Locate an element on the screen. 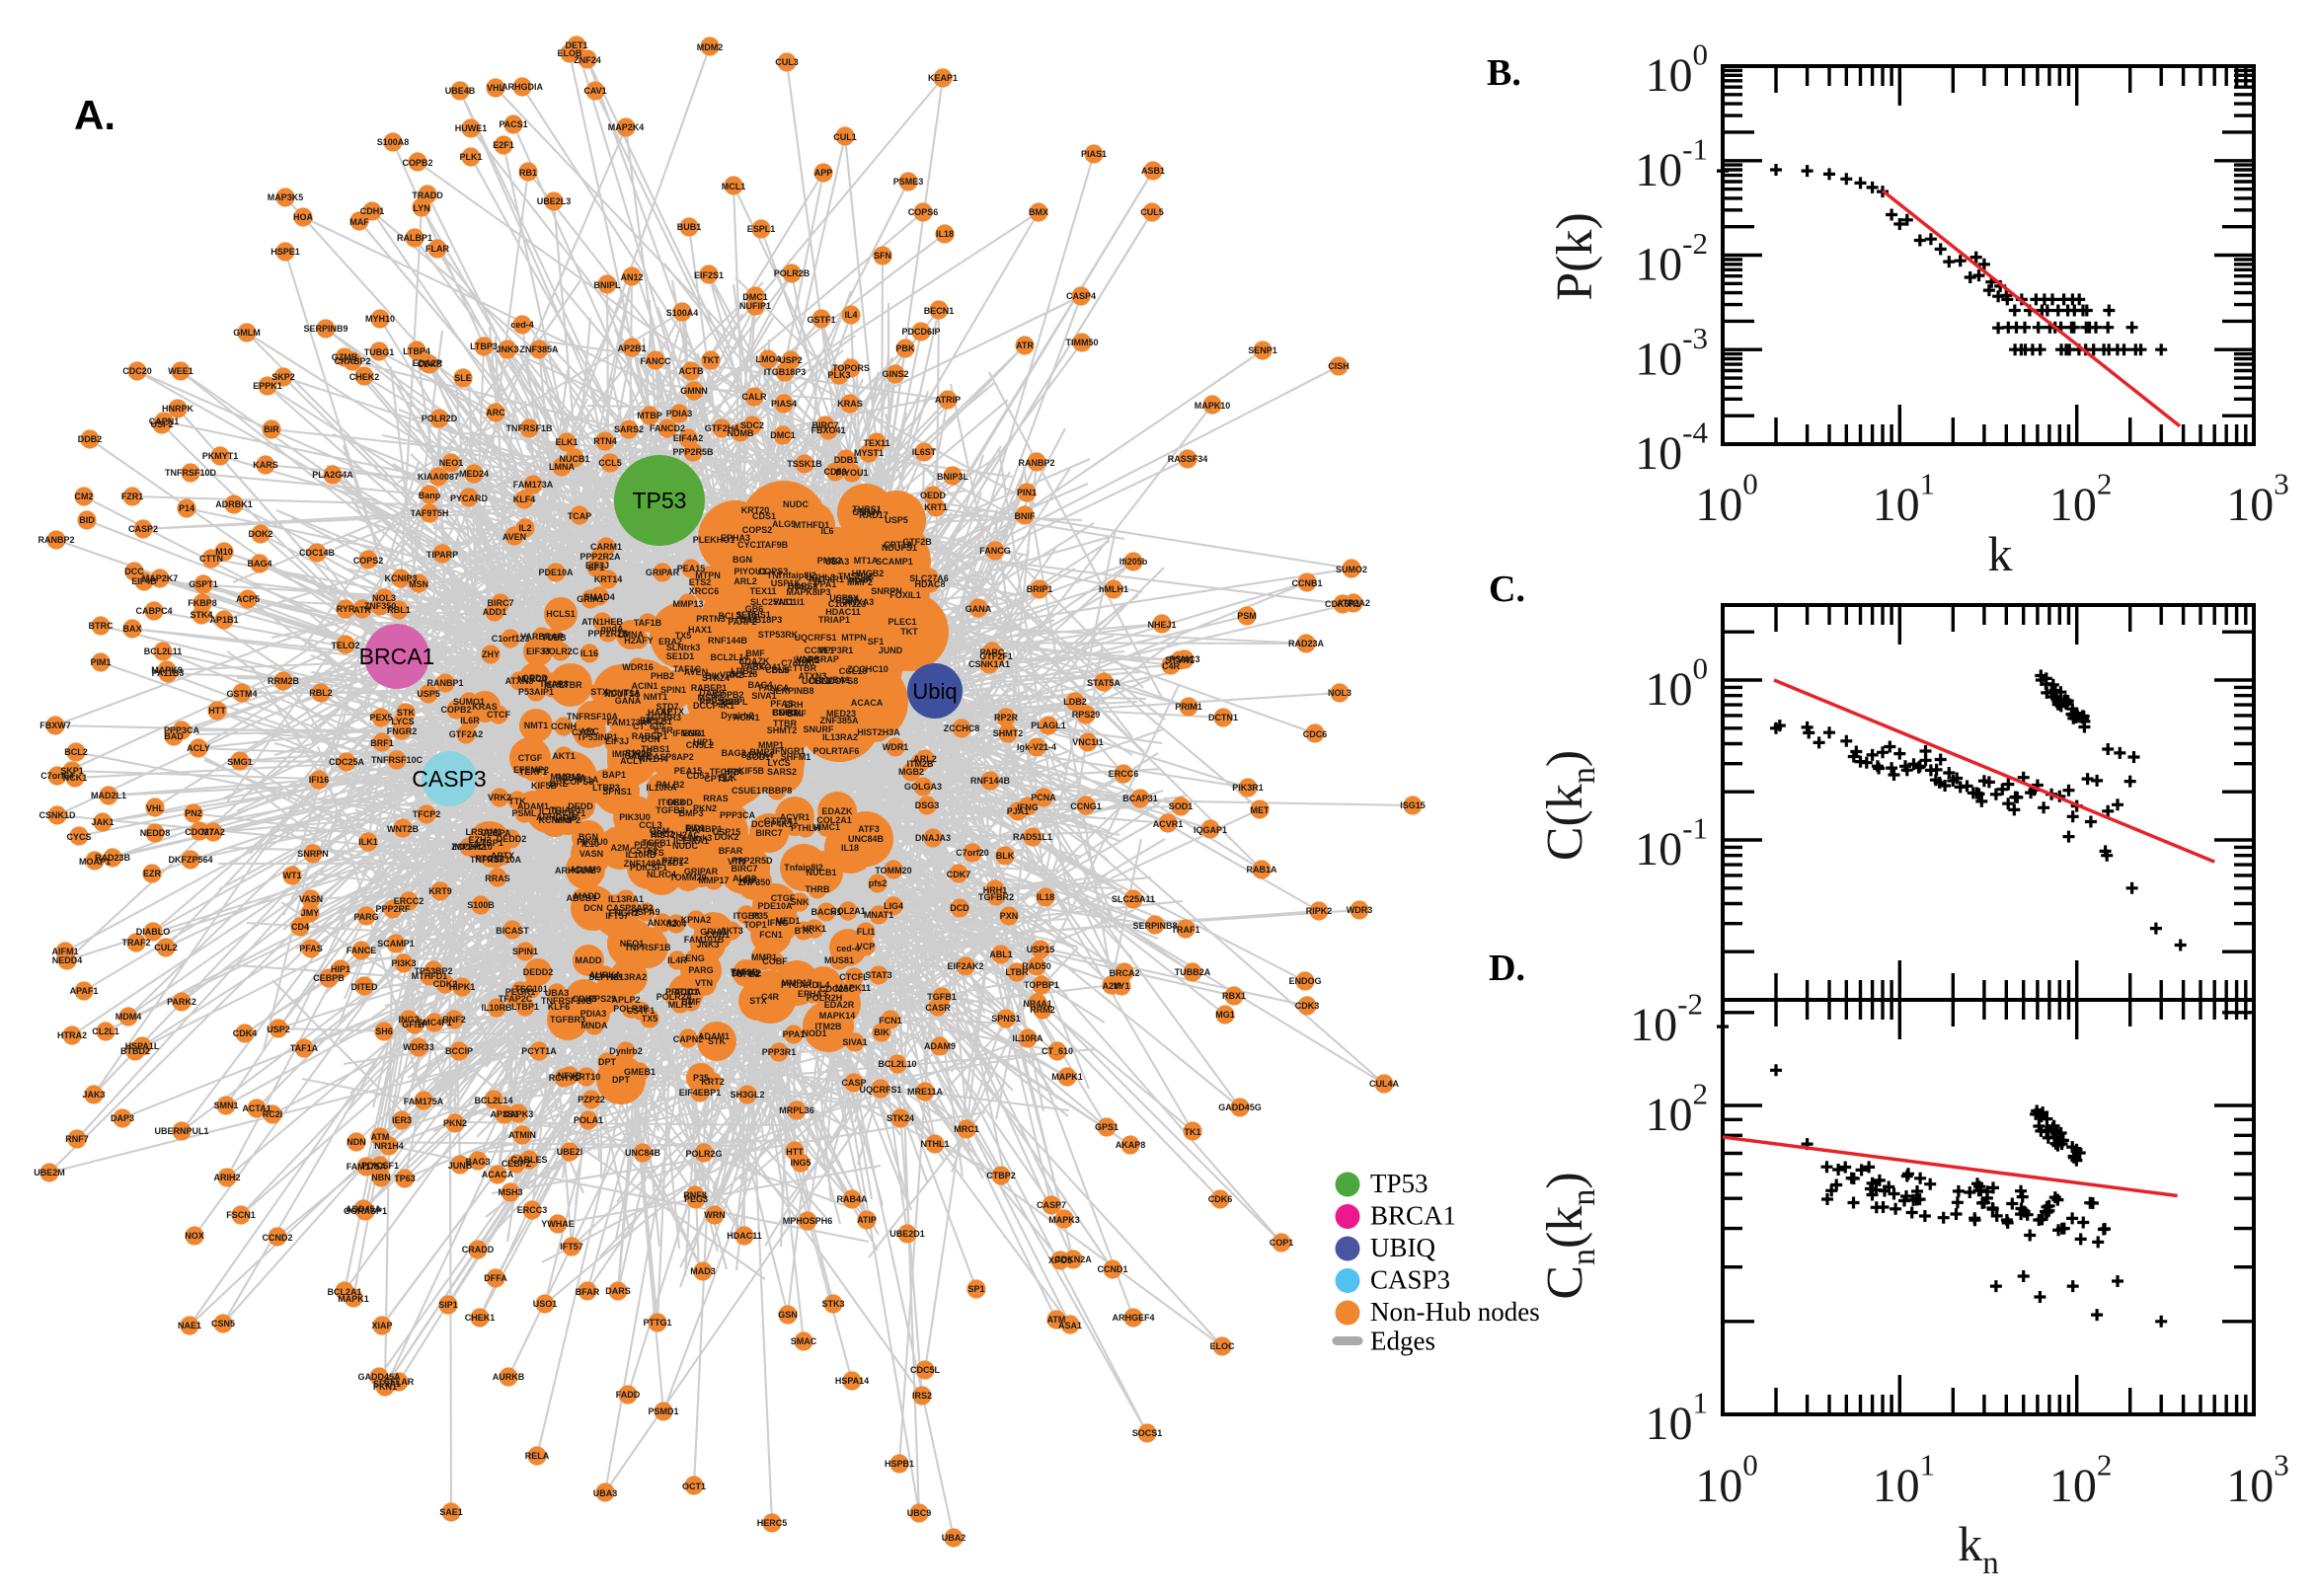  svg-text: DPT is located at coordinates (621, 1080).